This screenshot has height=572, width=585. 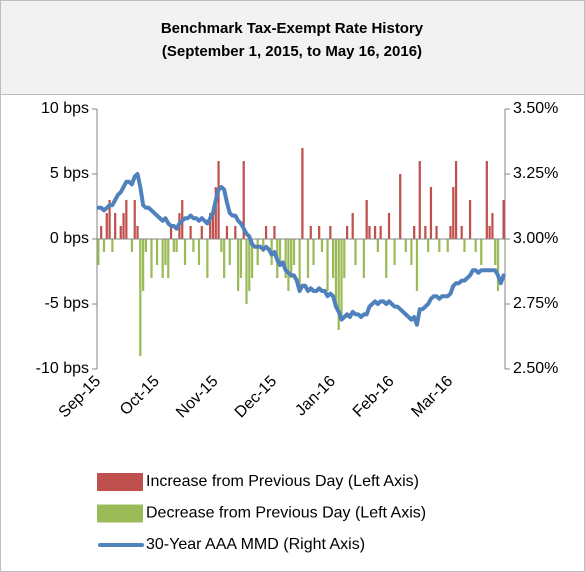 I want to click on y-tick-label: 0 bps, so click(x=69, y=238).